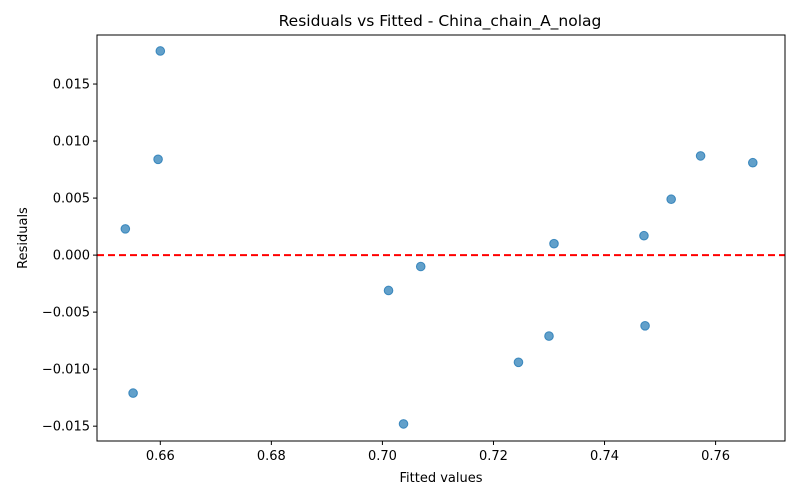 The height and width of the screenshot is (500, 800). What do you see at coordinates (604, 456) in the screenshot?
I see `x-tick-label: 0.74` at bounding box center [604, 456].